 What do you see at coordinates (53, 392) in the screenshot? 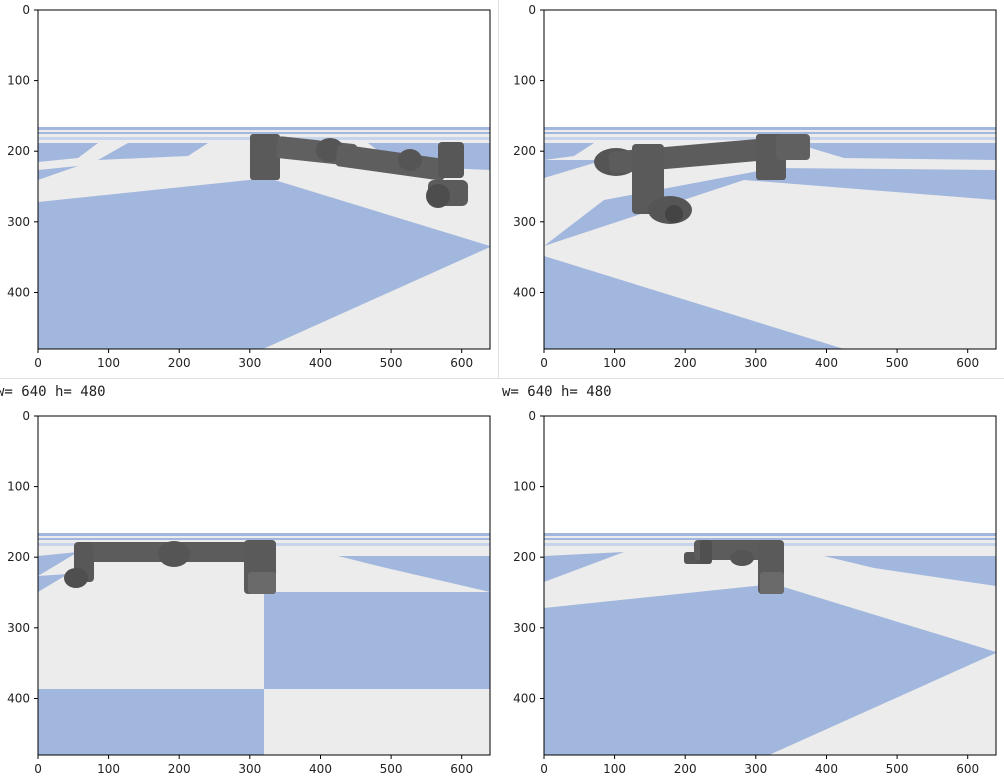
I see `cell-output-text-1: w= 640 h= 480` at bounding box center [53, 392].